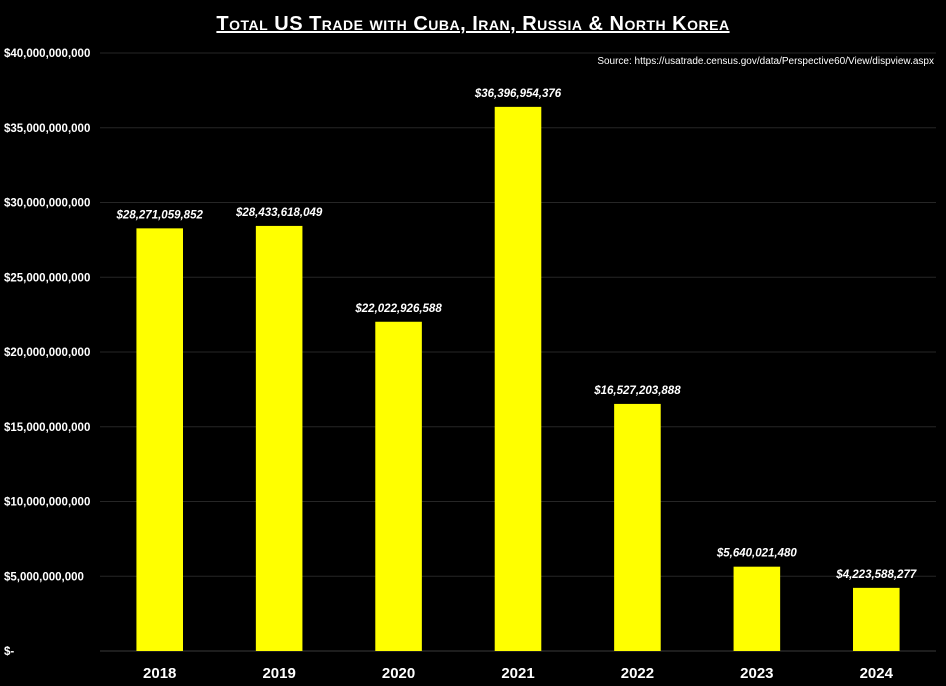 The width and height of the screenshot is (946, 686). Describe the element at coordinates (279, 438) in the screenshot. I see `bar-2019` at that location.